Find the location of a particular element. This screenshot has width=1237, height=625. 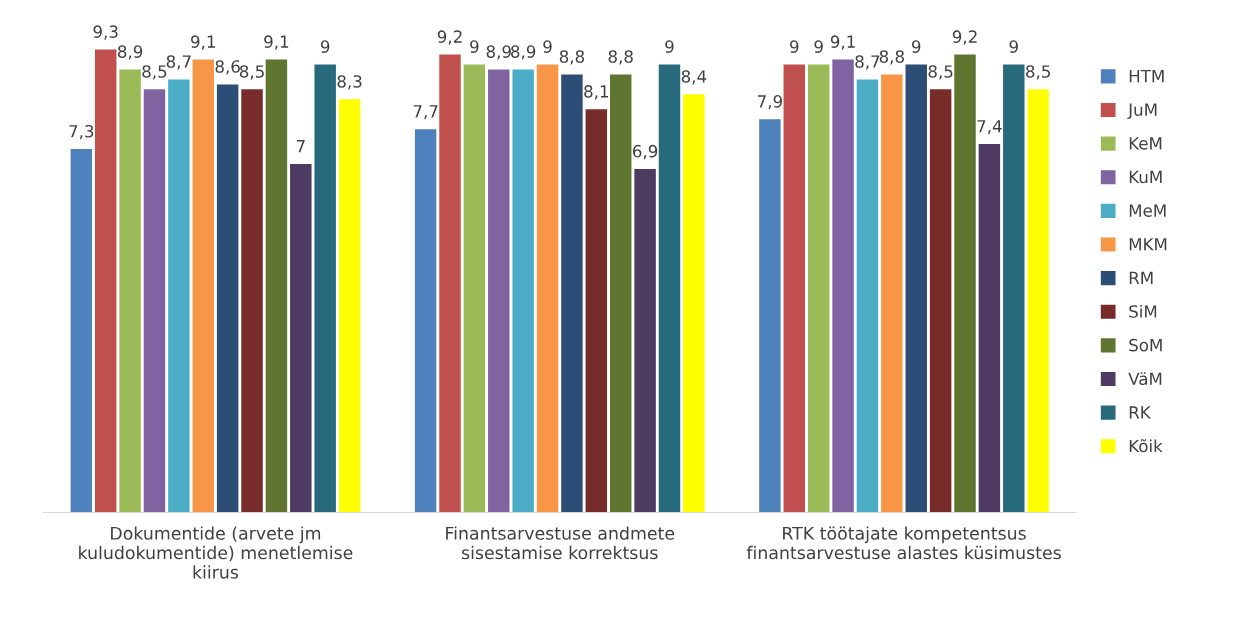

legend-label: JuM is located at coordinates (1142, 111).